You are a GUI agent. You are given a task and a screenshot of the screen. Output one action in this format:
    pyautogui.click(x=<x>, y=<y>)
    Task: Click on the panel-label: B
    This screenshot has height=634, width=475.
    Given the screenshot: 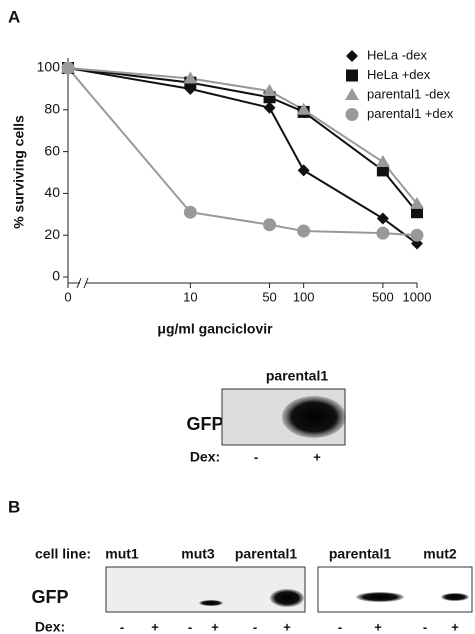 What is the action you would take?
    pyautogui.click(x=14, y=506)
    